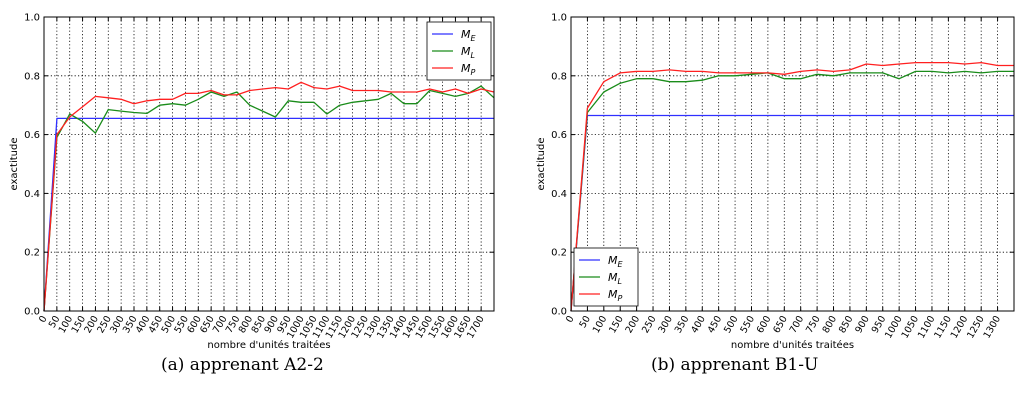 This screenshot has width=1015, height=402. What do you see at coordinates (862, 324) in the screenshot?
I see `x-tick-label: 900` at bounding box center [862, 324].